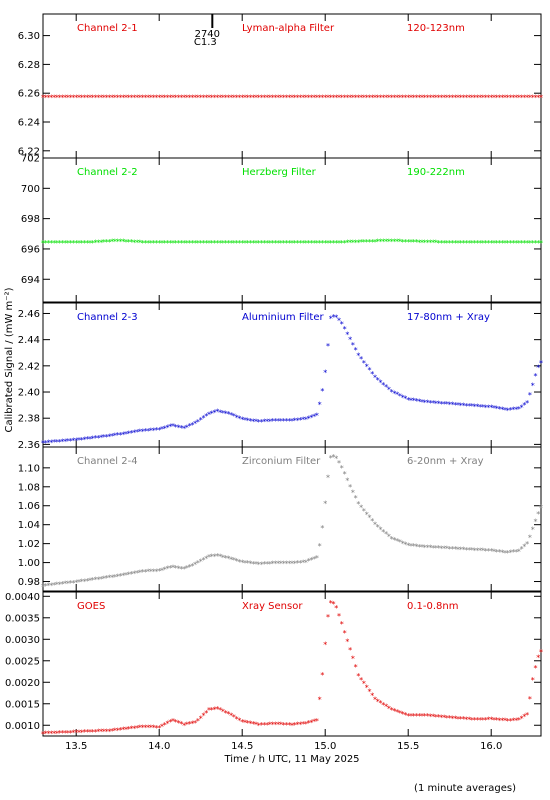 The height and width of the screenshot is (800, 550). Describe the element at coordinates (439, 404) in the screenshot. I see `data-point-3-143: *` at that location.